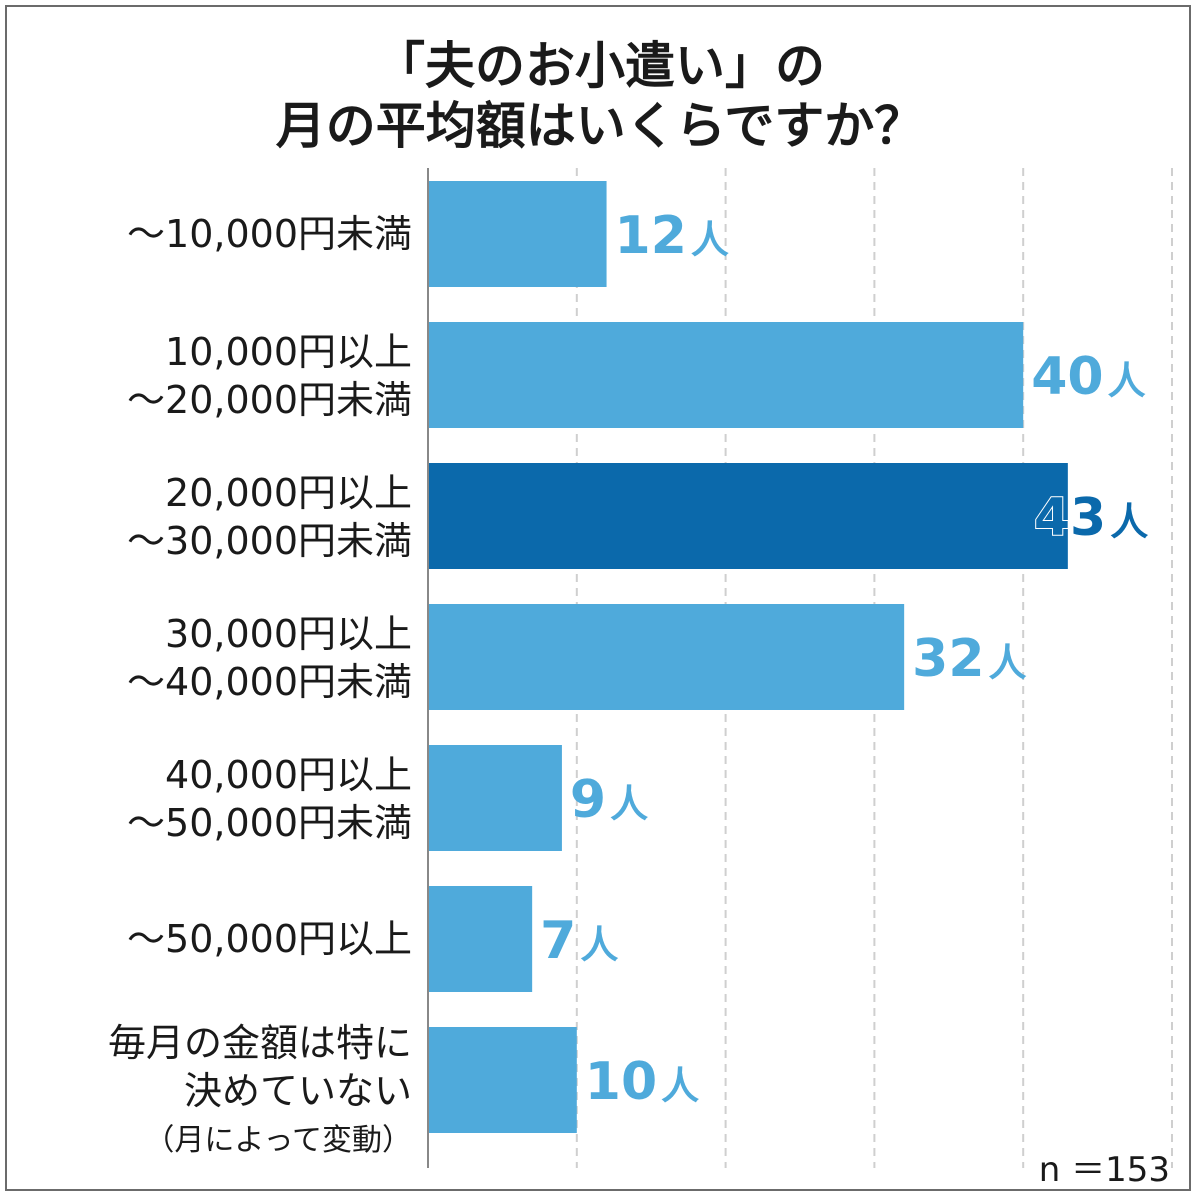  I want to click on value-unit-0: 人, so click(710, 240).